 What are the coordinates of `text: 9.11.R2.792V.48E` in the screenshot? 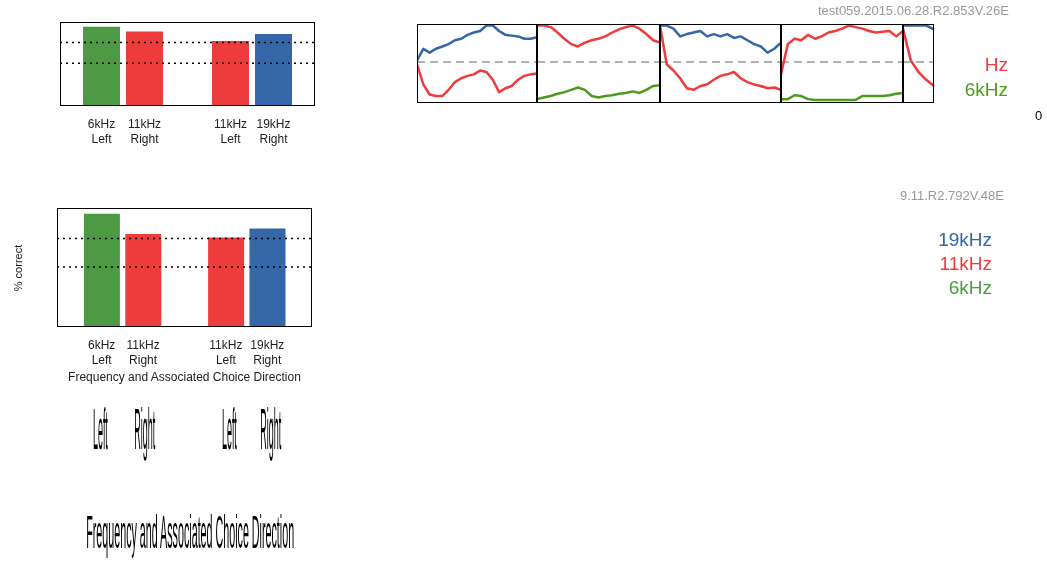 It's located at (951, 195).